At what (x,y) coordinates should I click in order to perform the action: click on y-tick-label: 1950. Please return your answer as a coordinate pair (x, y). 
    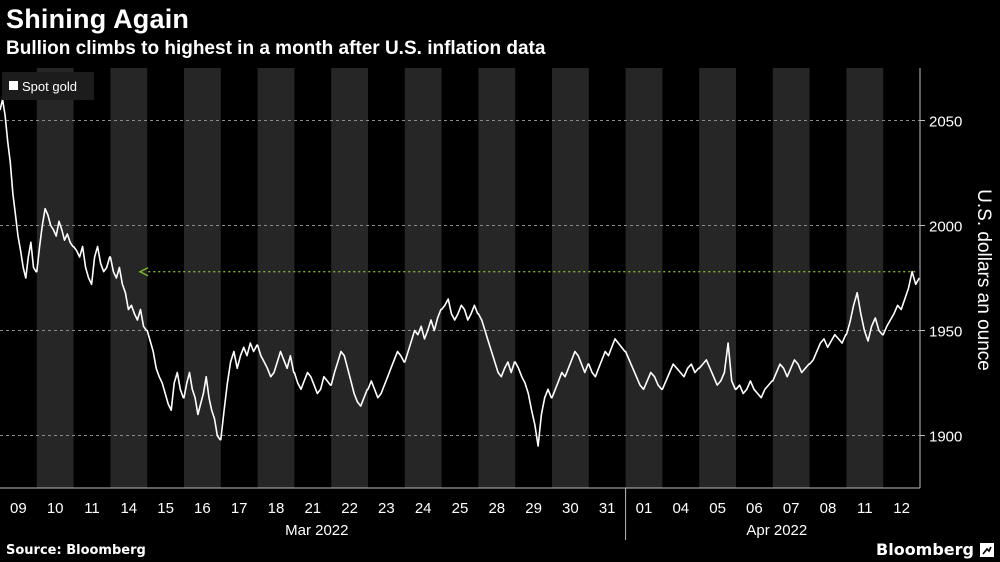
    Looking at the image, I should click on (945, 332).